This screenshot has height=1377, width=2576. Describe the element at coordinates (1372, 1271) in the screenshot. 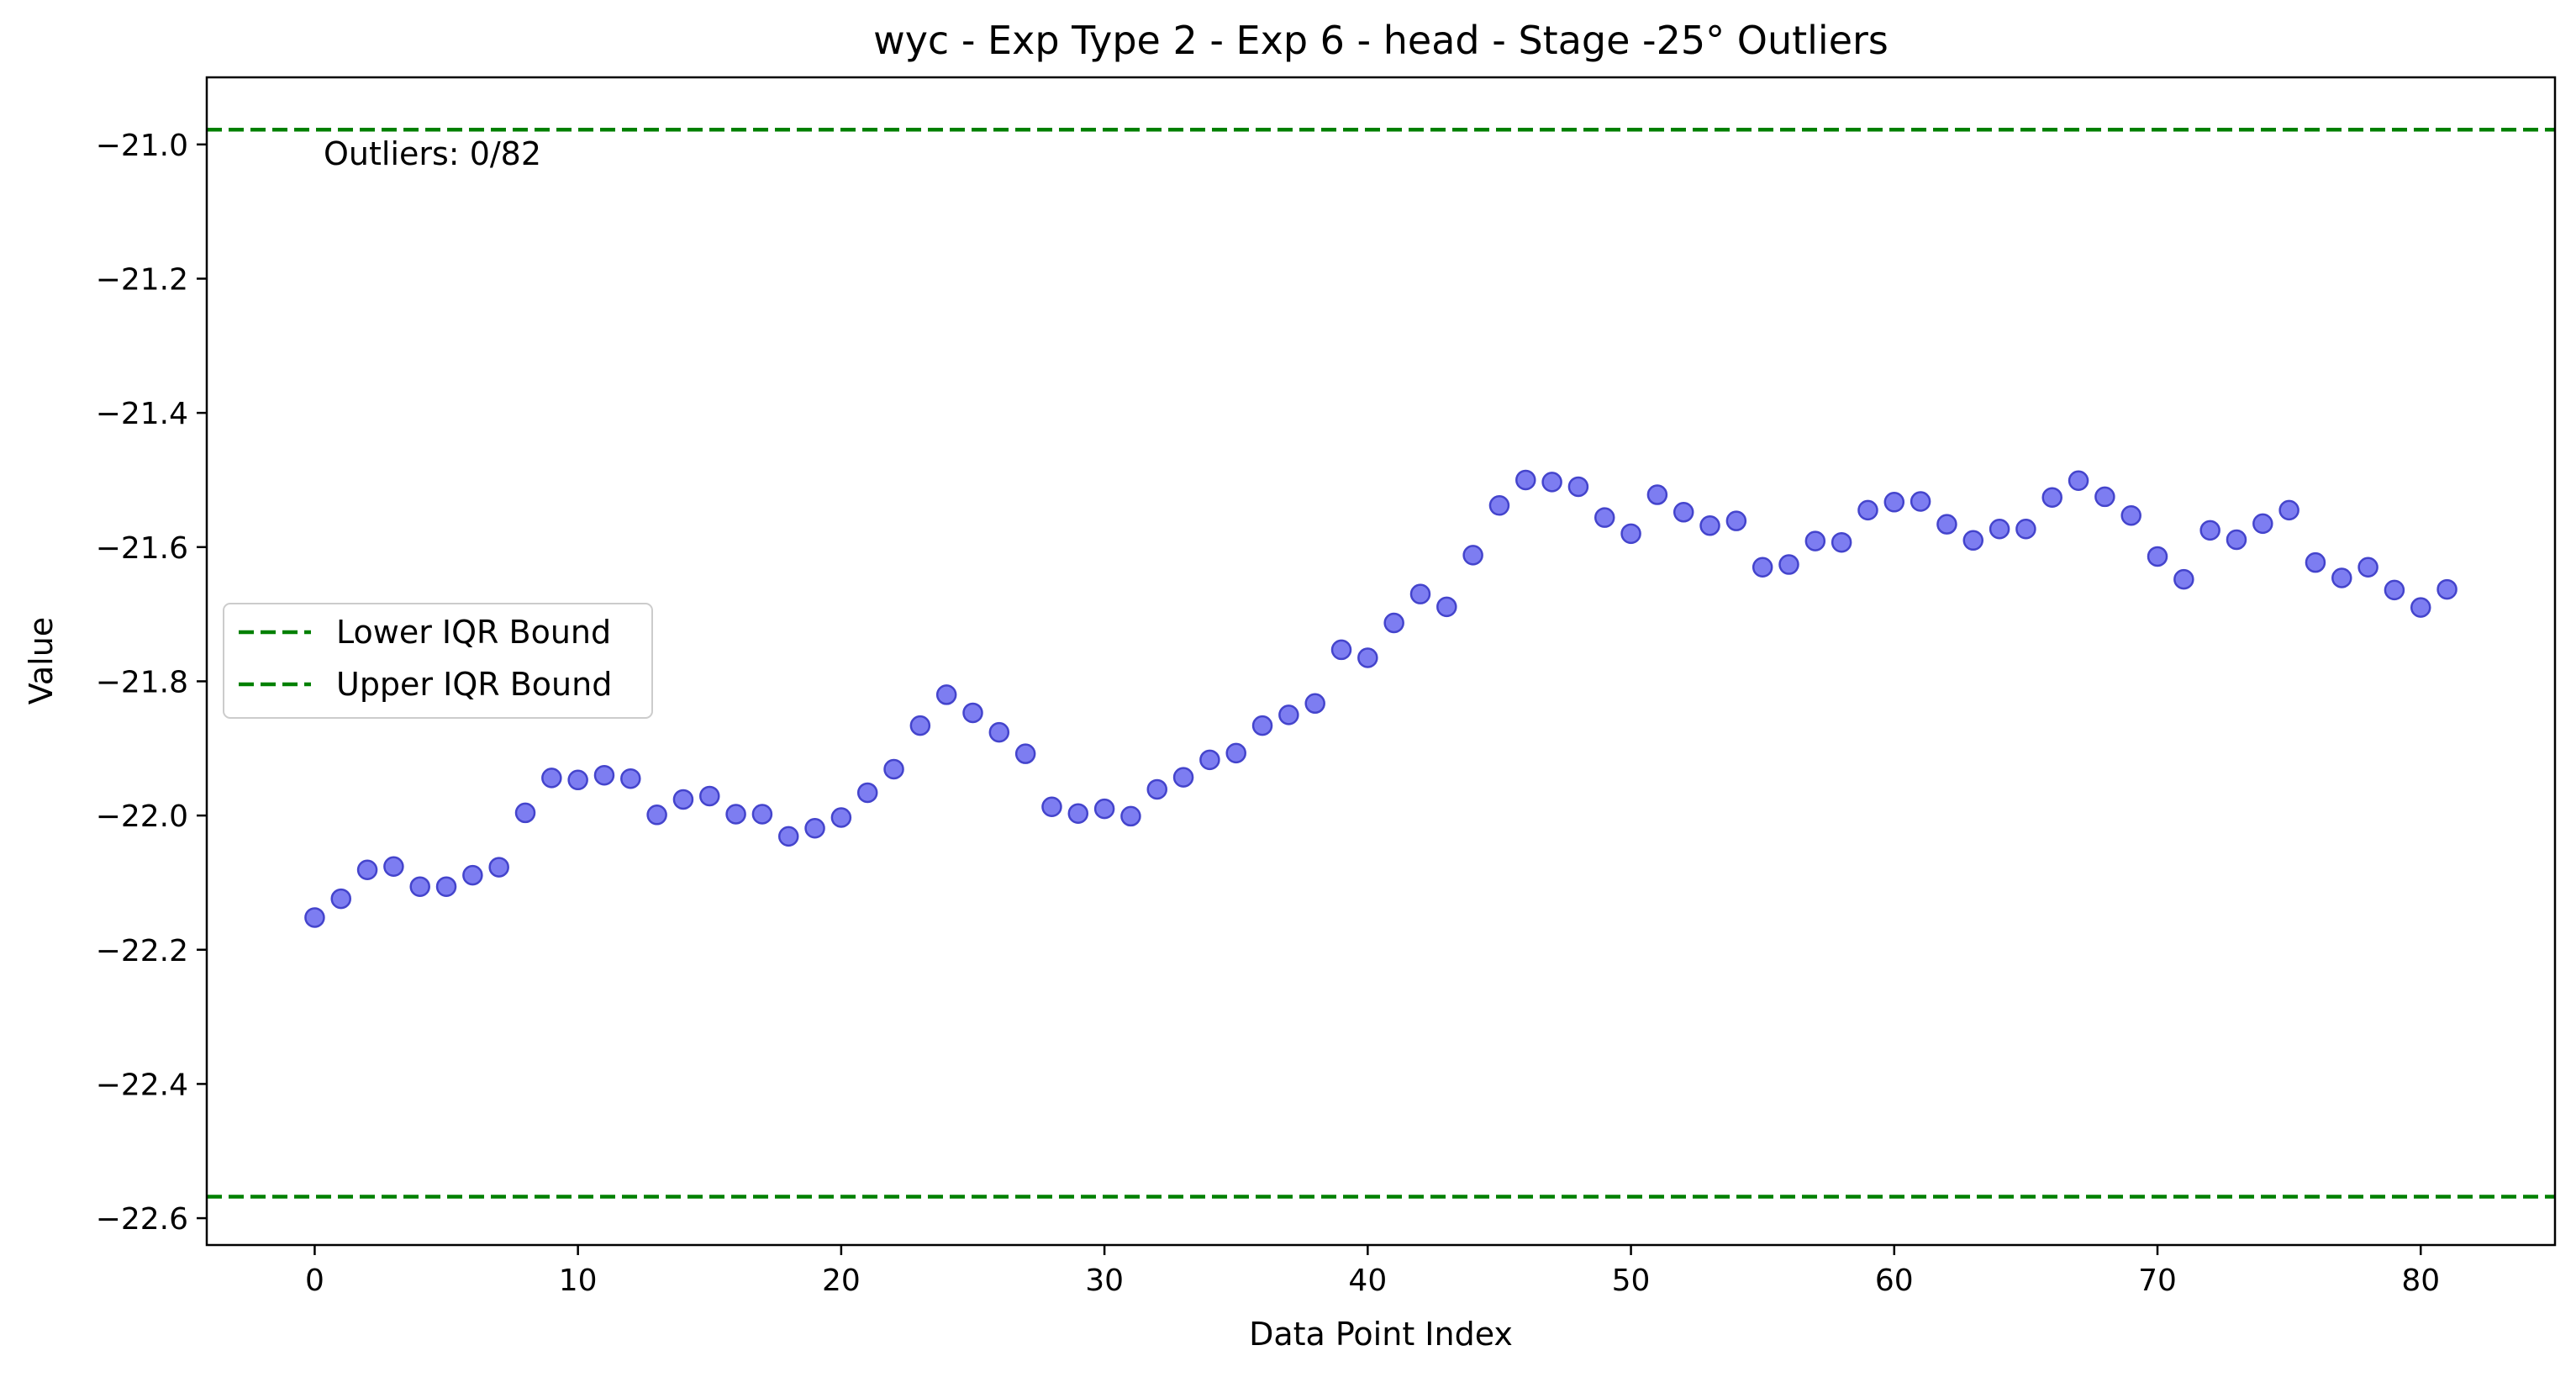

I see `x-axis-ticks: 0 10 20 30 40 50 60 70 80` at that location.